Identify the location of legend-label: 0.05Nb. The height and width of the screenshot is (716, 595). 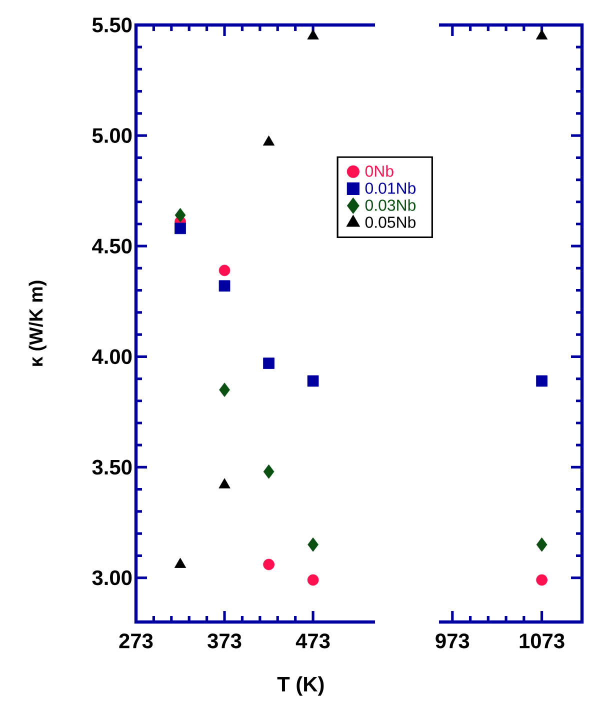
(390, 222).